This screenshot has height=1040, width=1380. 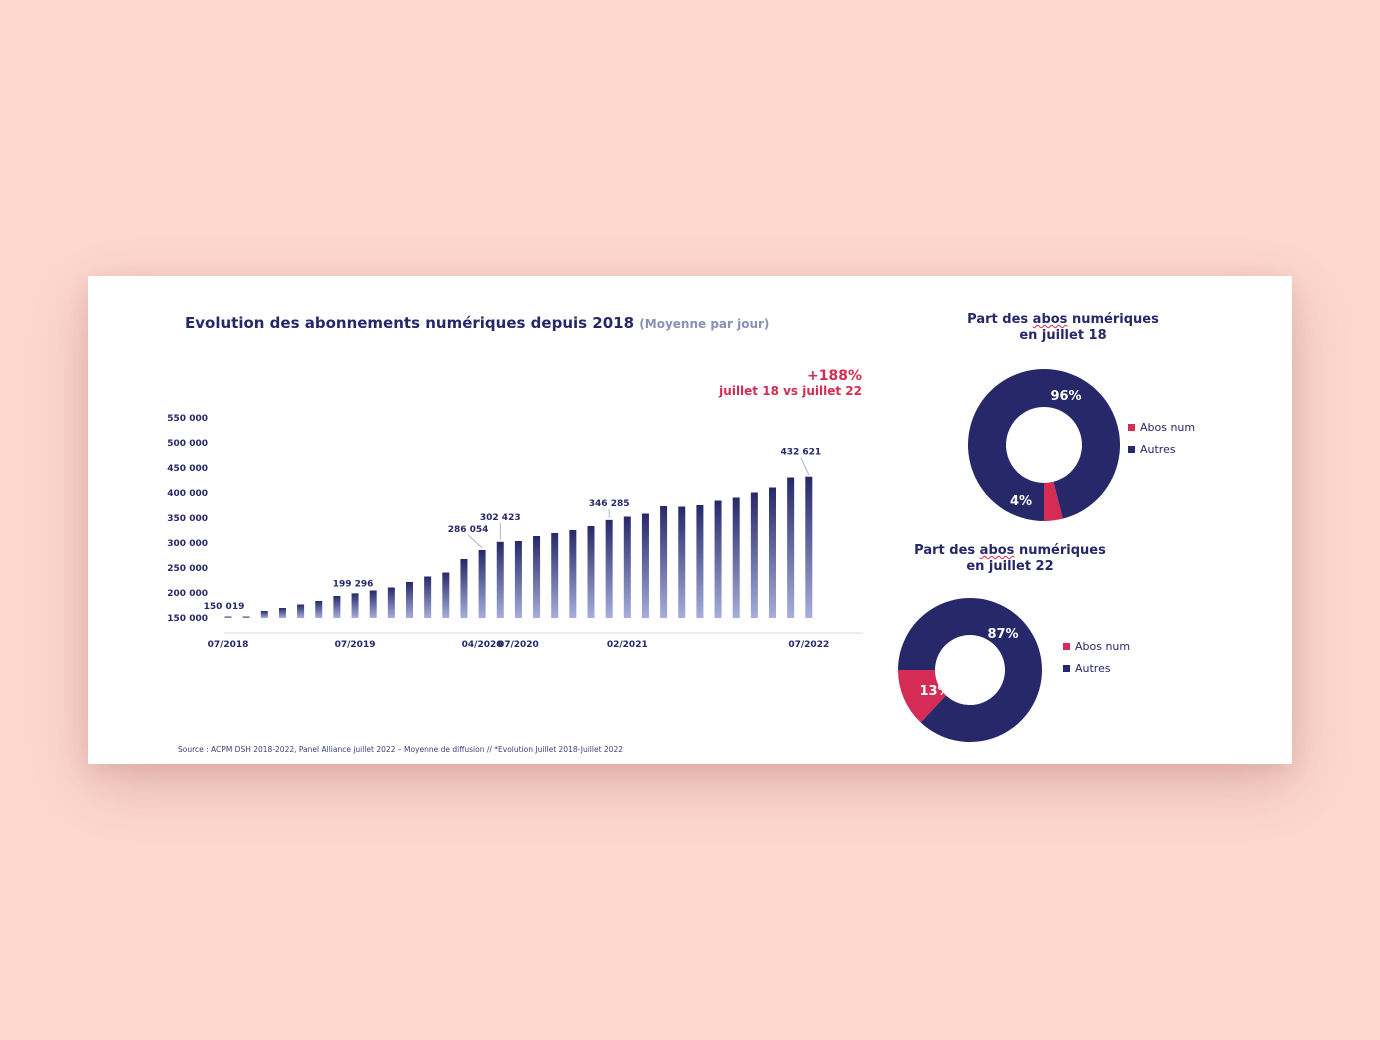 What do you see at coordinates (1010, 558) in the screenshot?
I see `donut-2022-title: Part des abos numériques en juillet 22` at bounding box center [1010, 558].